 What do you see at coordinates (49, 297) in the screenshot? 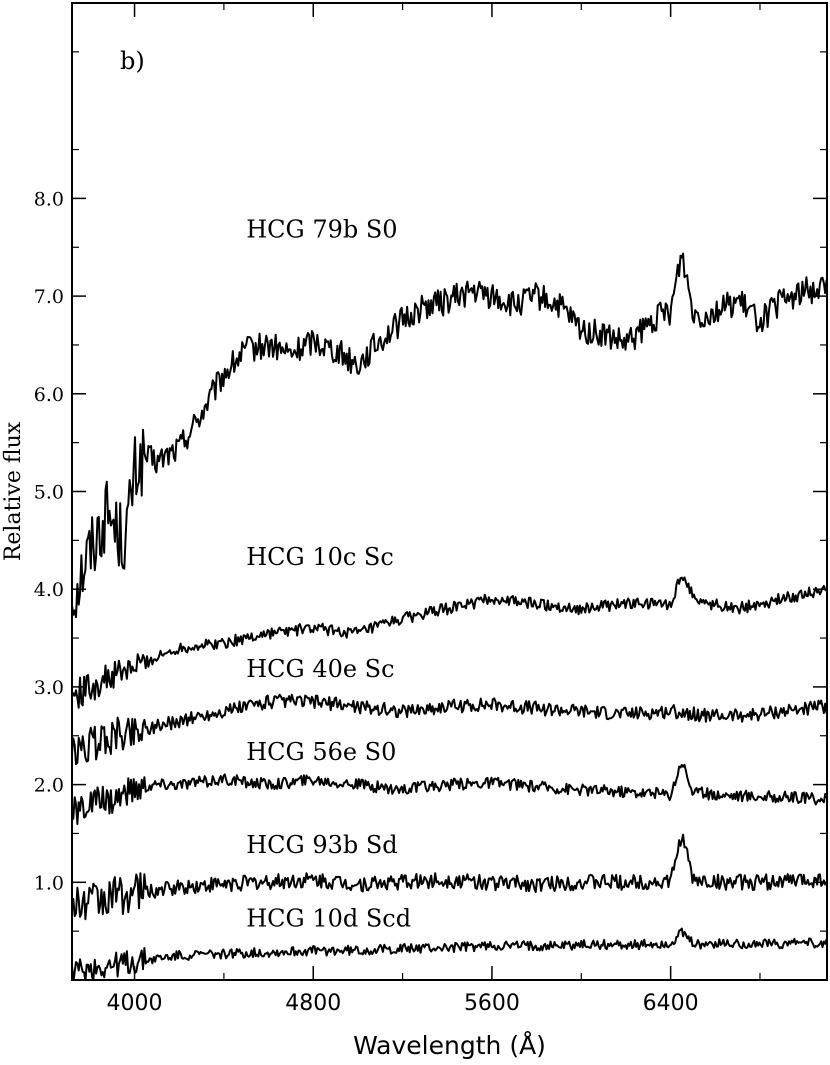
I see `y-tick-label: 7.0` at bounding box center [49, 297].